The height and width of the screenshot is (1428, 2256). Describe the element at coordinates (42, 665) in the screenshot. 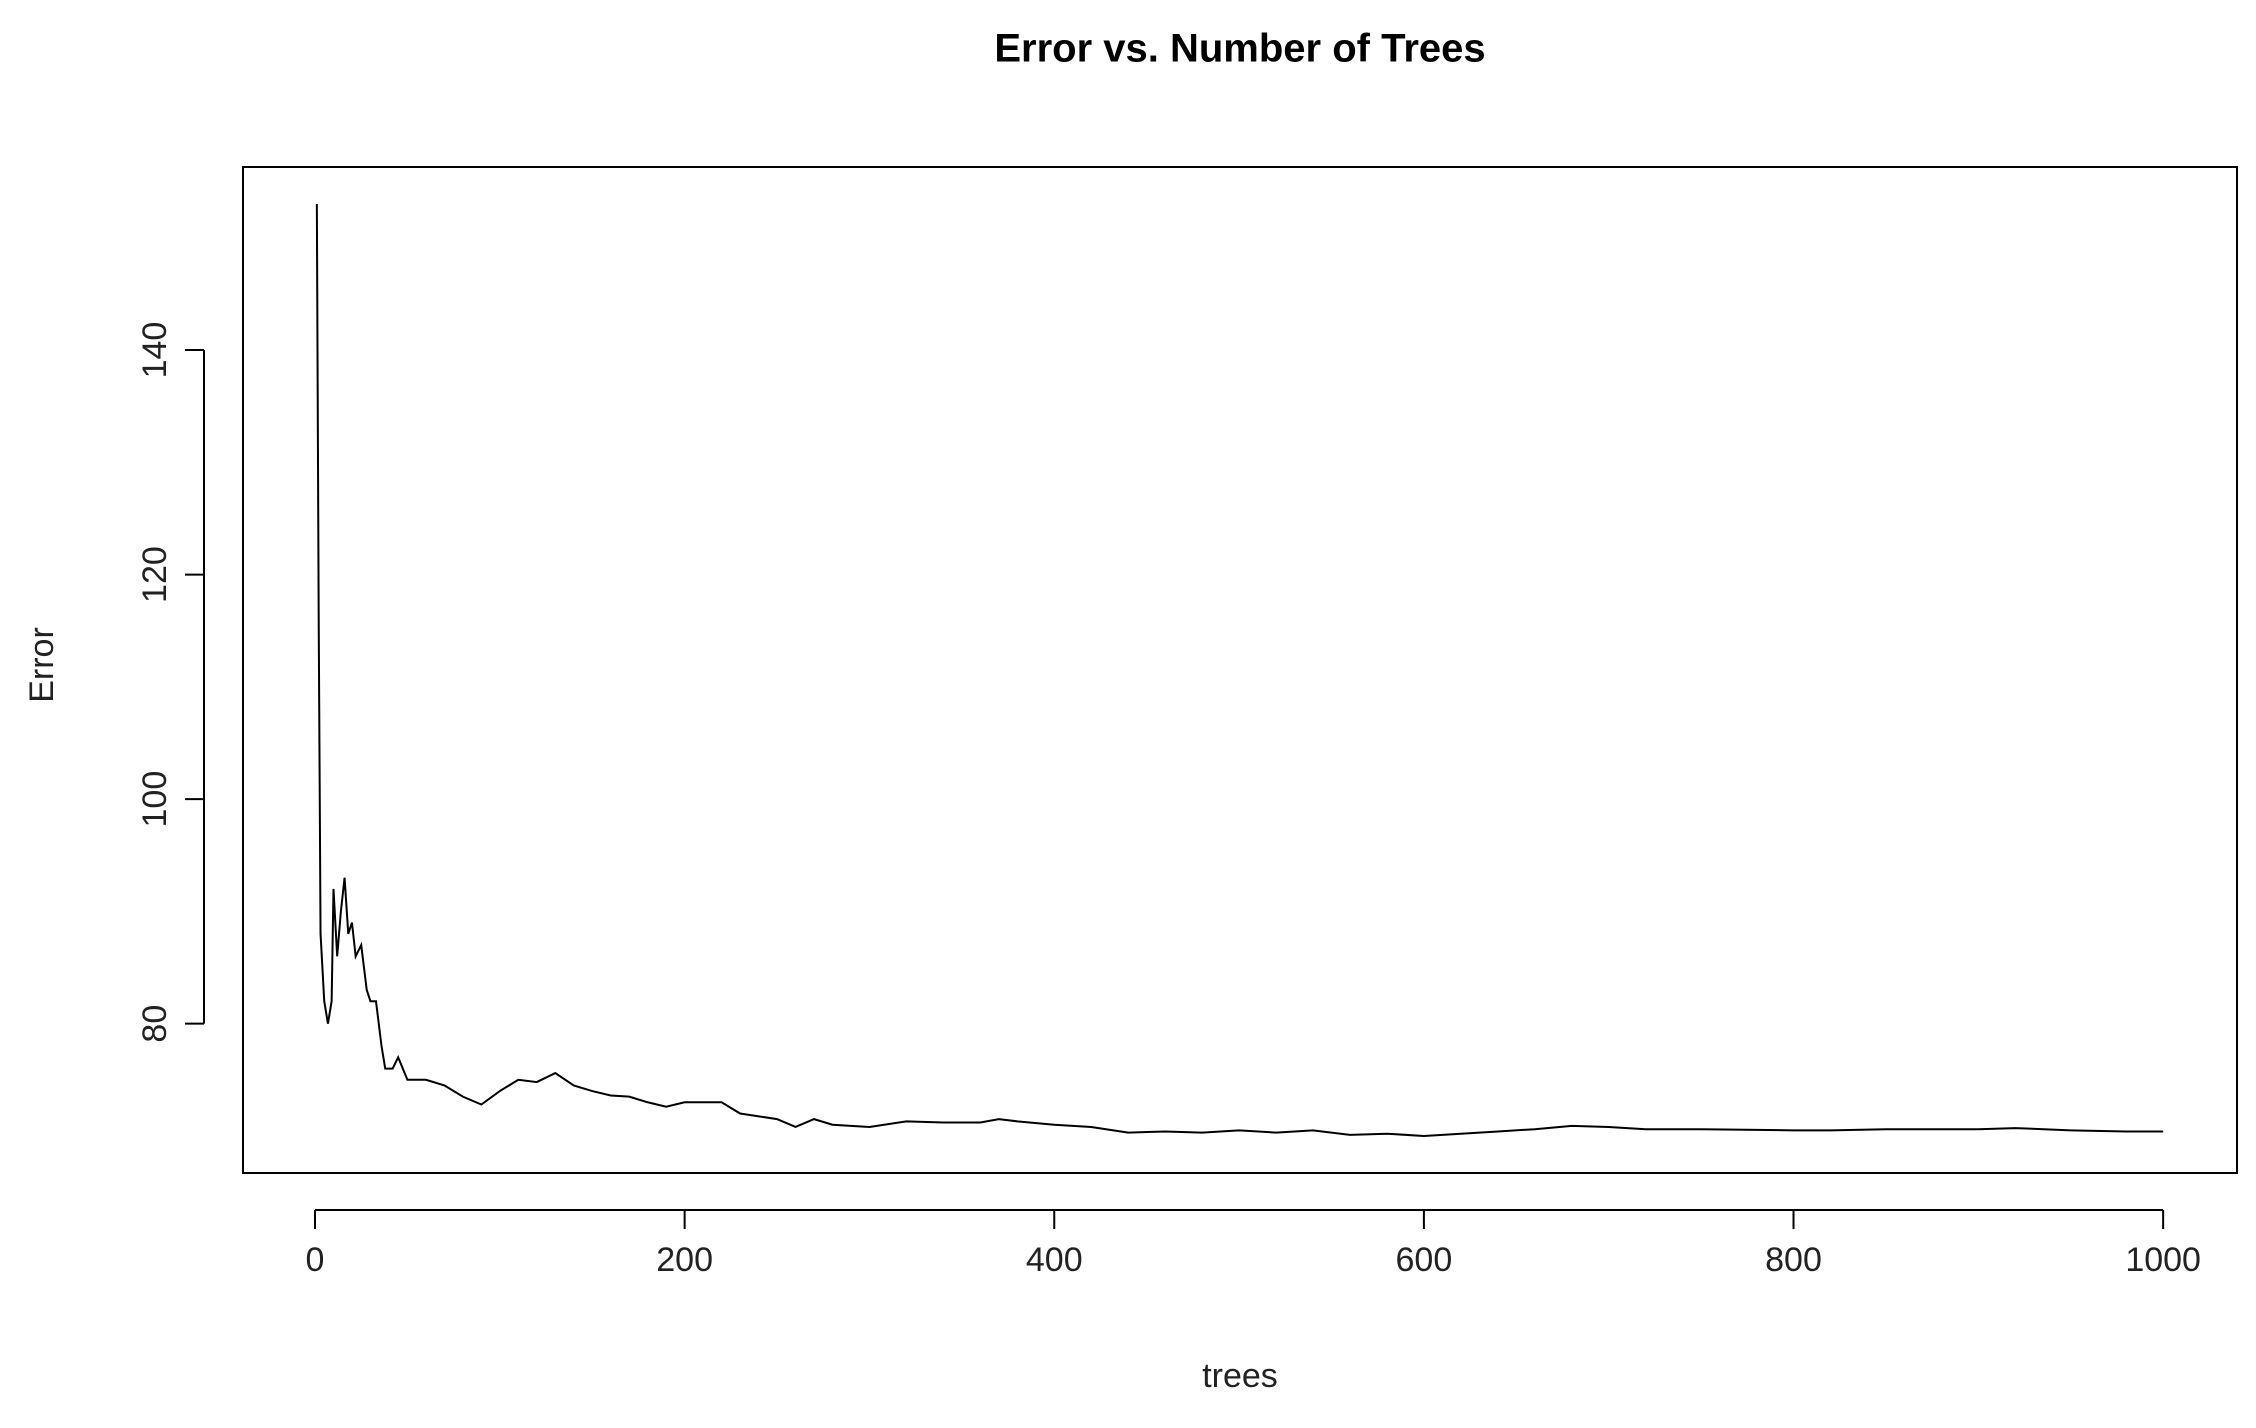

I see `y-axis-label: Error` at that location.